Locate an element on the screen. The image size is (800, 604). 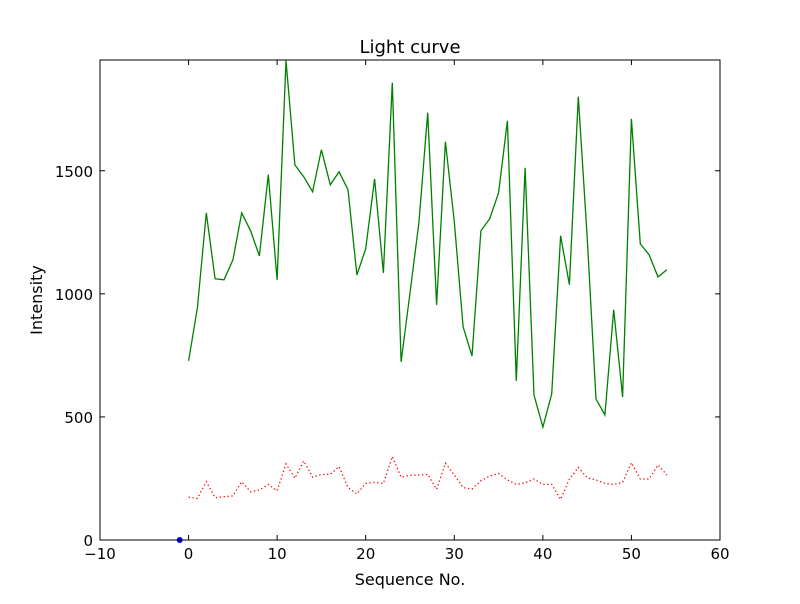
x-tick-label: 40 is located at coordinates (542, 554).